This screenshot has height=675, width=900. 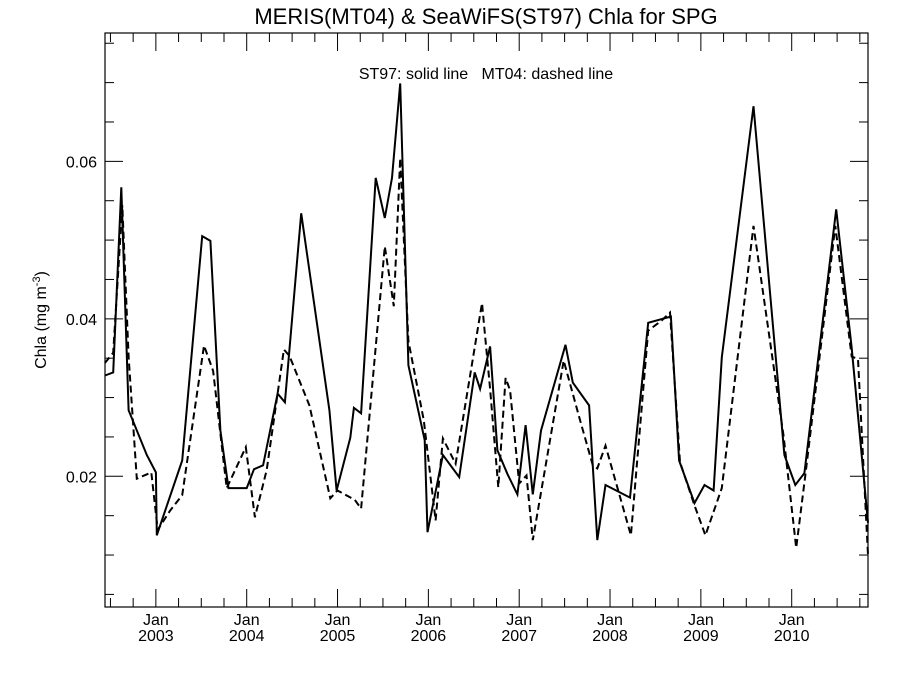 What do you see at coordinates (41, 327) in the screenshot?
I see `y-axis-label-main: Chla (mg m` at bounding box center [41, 327].